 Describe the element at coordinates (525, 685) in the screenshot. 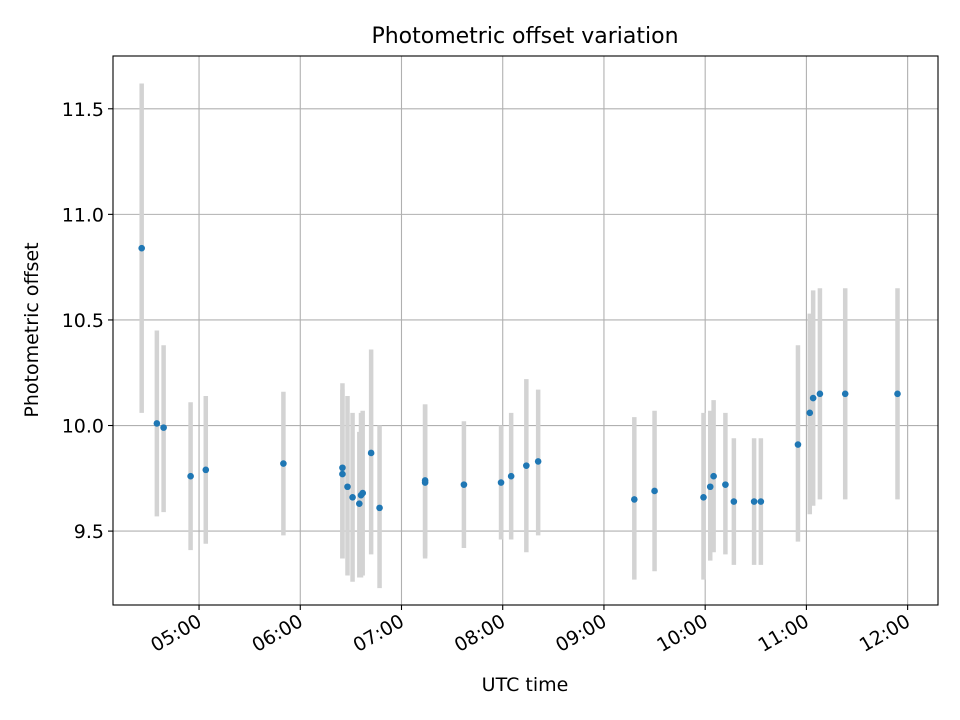

I see `x-axis-label: UTC time` at that location.